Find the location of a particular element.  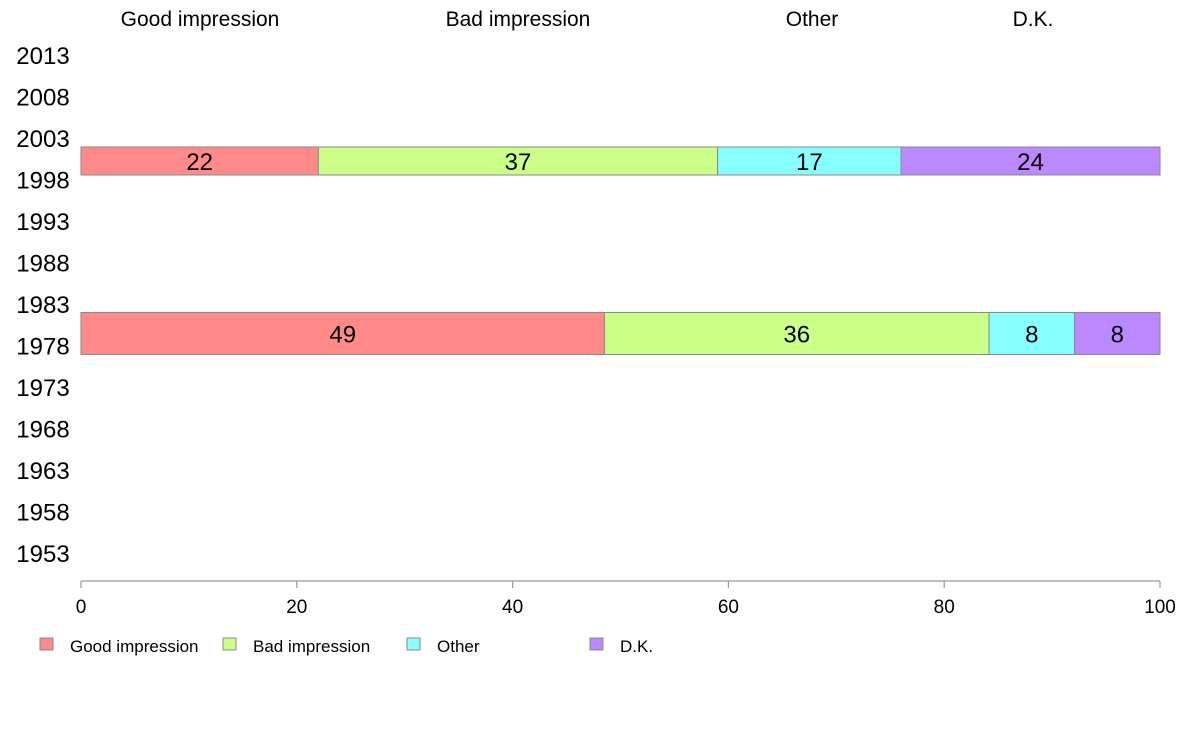

year-label: 1968 is located at coordinates (42, 430).